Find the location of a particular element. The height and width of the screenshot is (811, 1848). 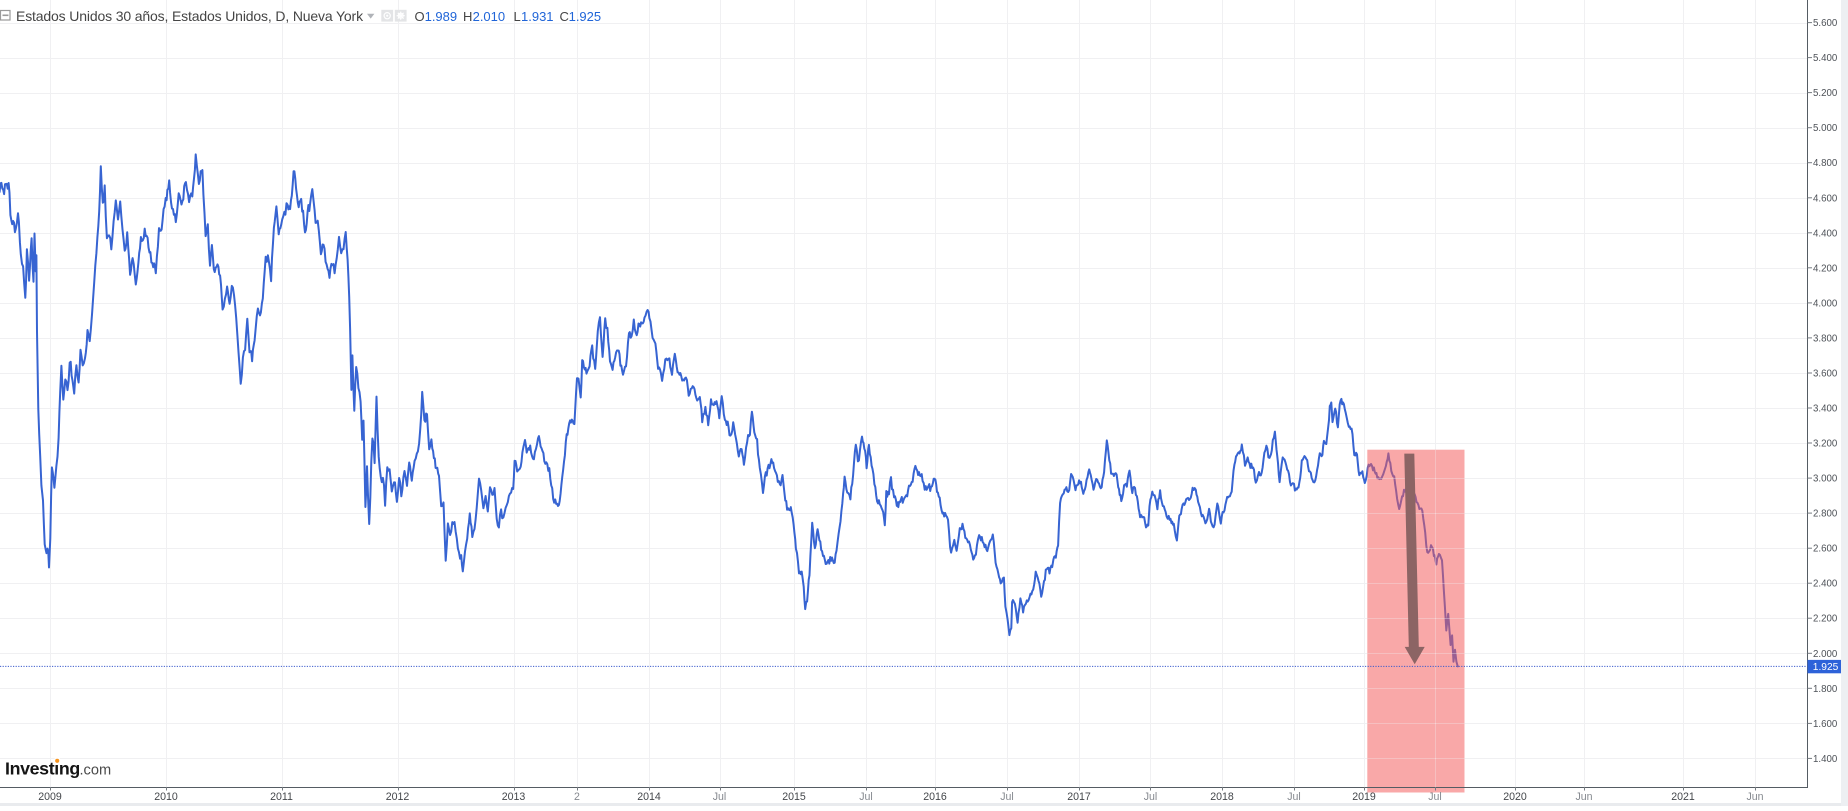

svg-text: 2017 is located at coordinates (1079, 797).